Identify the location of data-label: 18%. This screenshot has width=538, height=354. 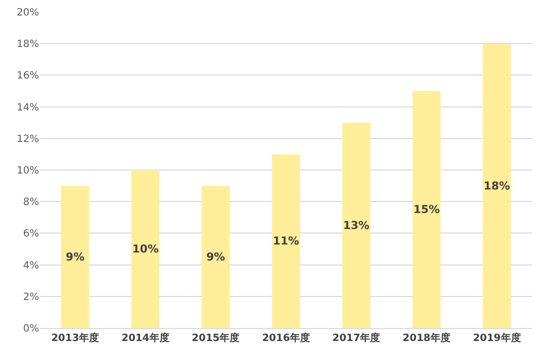
(497, 185).